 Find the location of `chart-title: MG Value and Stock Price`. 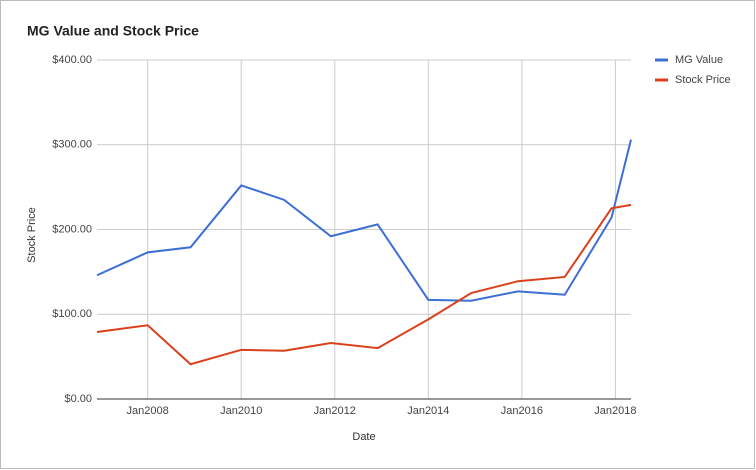

chart-title: MG Value and Stock Price is located at coordinates (113, 31).